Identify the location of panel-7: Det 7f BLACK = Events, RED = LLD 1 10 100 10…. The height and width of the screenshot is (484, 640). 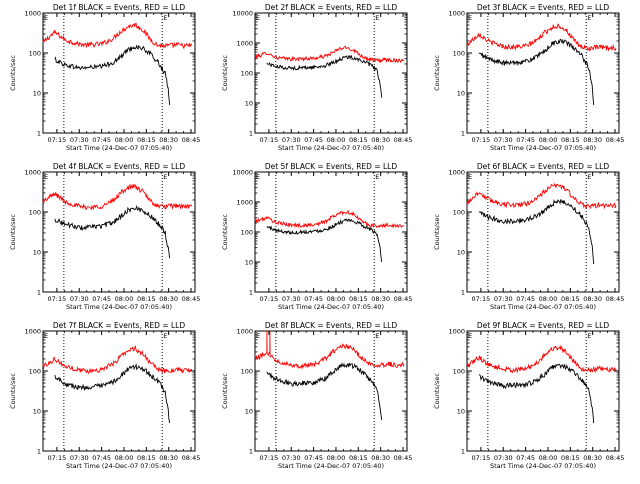
(104, 395).